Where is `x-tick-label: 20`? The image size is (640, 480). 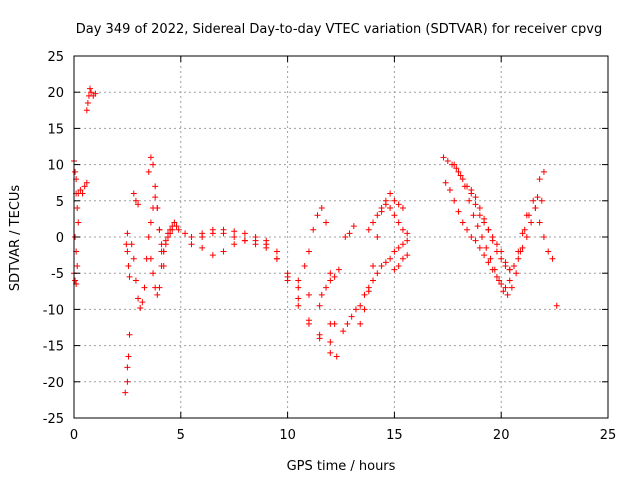
x-tick-label: 20 is located at coordinates (501, 435).